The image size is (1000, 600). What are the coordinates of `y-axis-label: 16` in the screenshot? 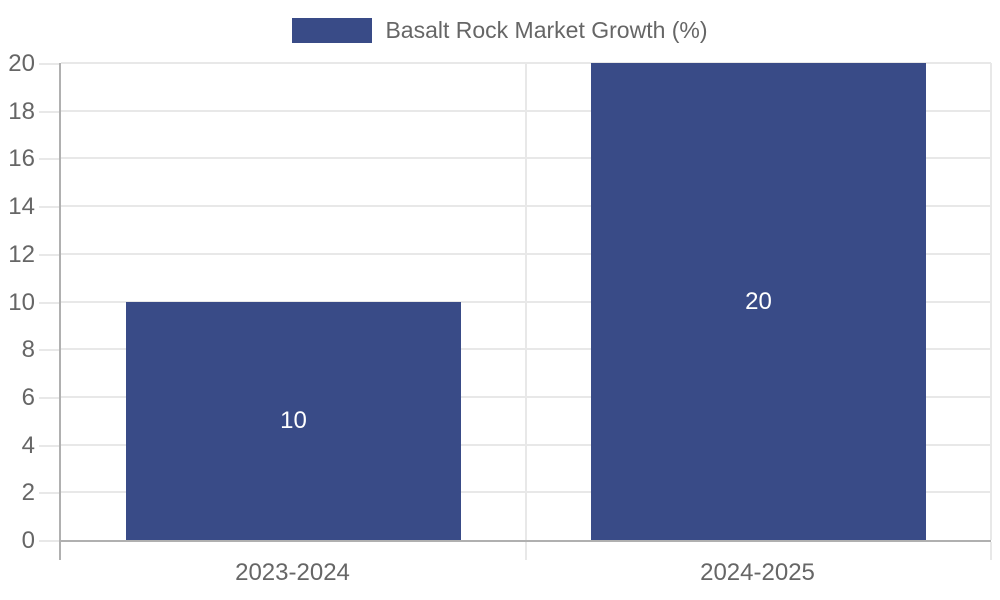 It's located at (21, 159).